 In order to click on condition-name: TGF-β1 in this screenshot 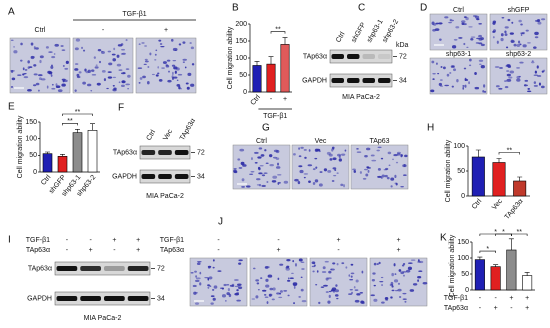, I will do `click(172, 240)`.